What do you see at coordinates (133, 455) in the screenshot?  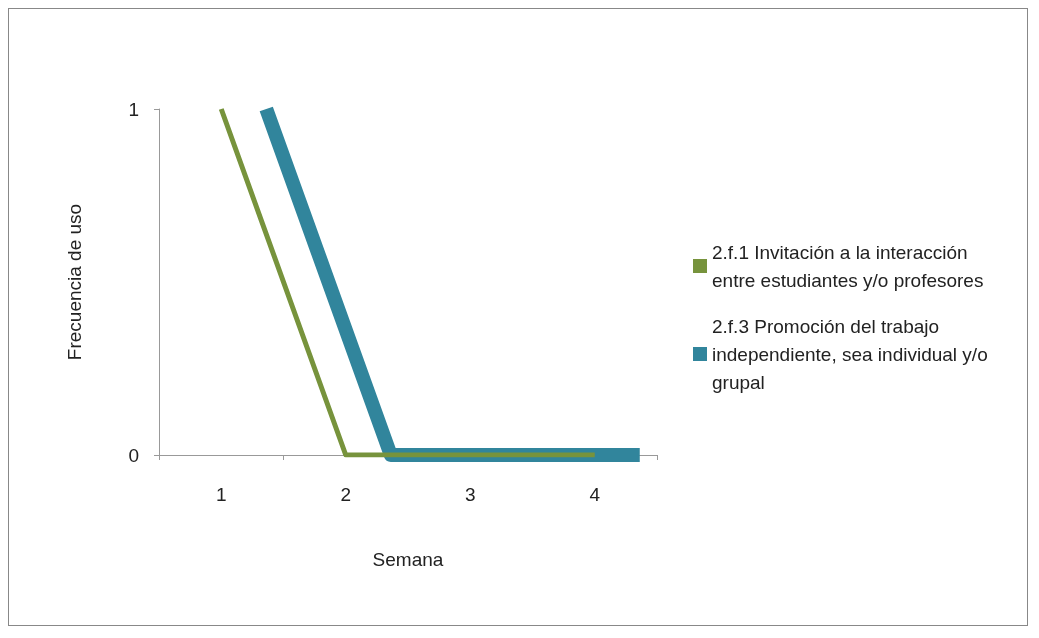 I see `y-tick-label: 0` at bounding box center [133, 455].